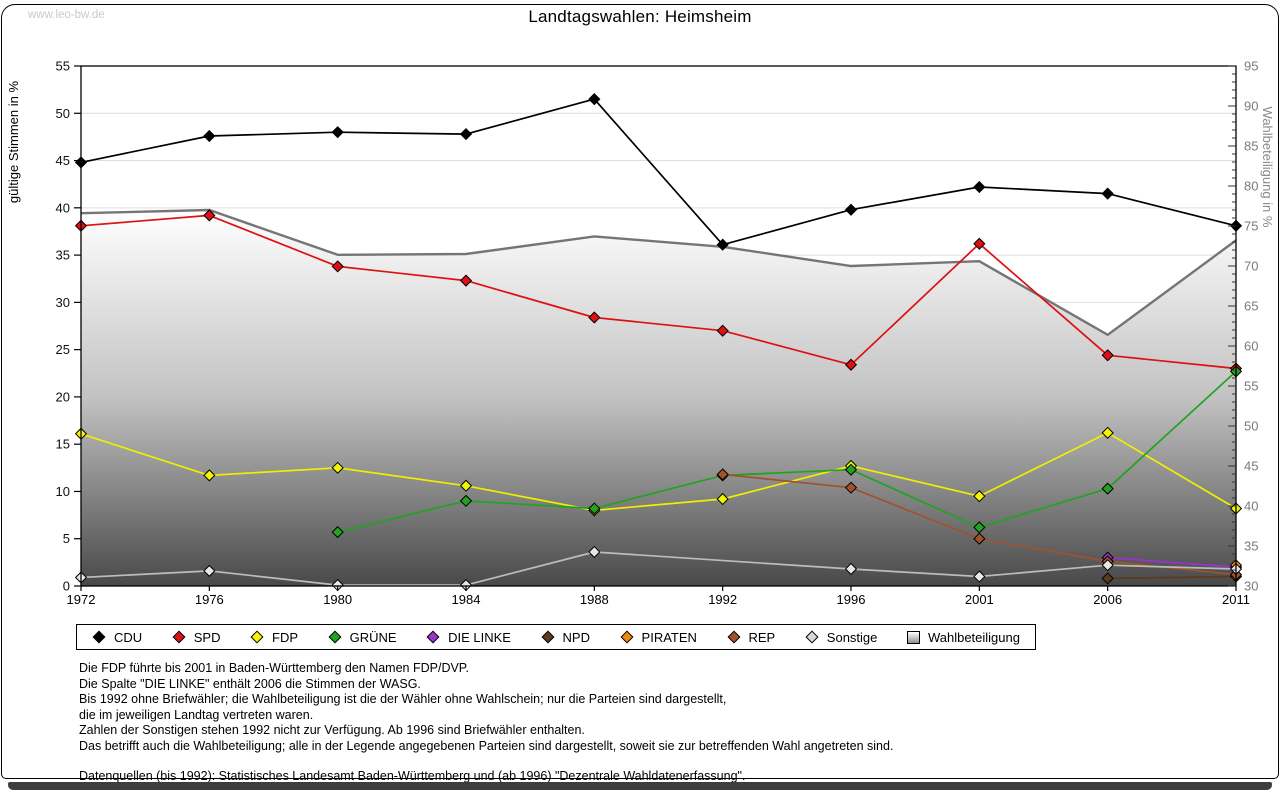 Image resolution: width=1280 pixels, height=791 pixels. I want to click on marker-SPD-1988, so click(594, 317).